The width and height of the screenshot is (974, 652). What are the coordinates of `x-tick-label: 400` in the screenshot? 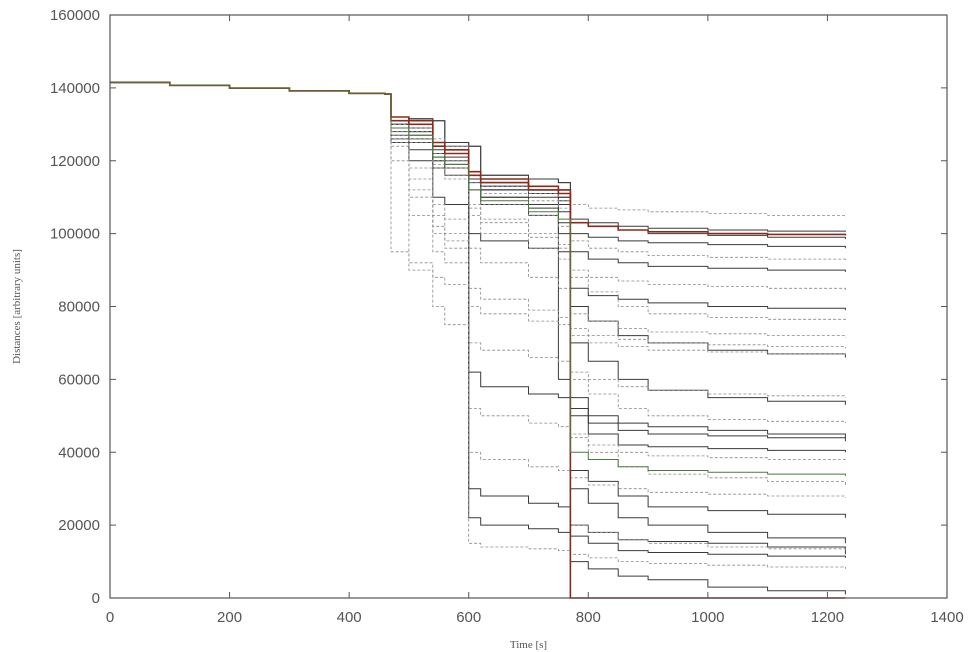 It's located at (349, 617).